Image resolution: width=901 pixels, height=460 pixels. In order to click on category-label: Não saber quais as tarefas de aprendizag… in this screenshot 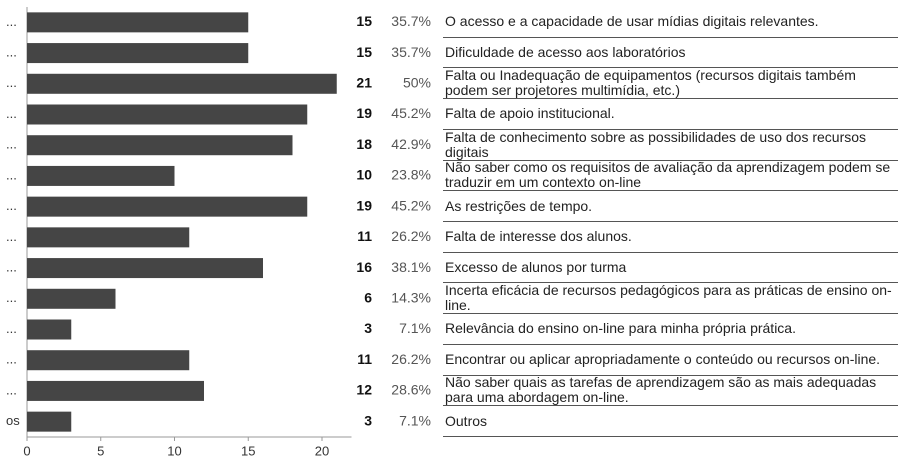, I will do `click(670, 391)`.